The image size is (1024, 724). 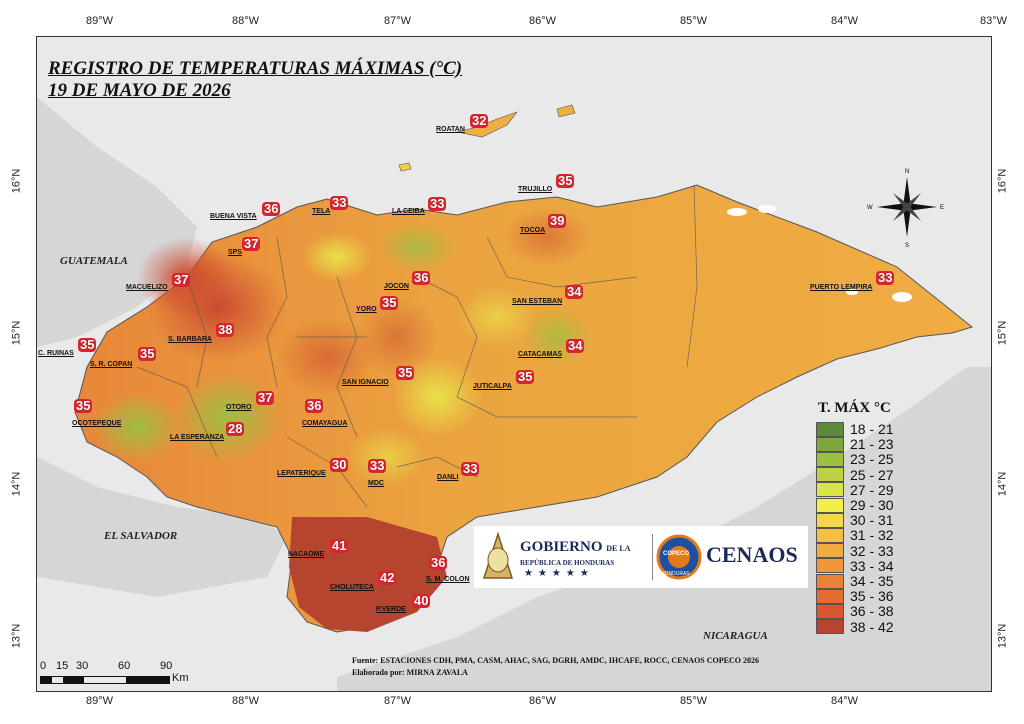 I want to click on legend-item: 23 - 25, so click(x=855, y=459).